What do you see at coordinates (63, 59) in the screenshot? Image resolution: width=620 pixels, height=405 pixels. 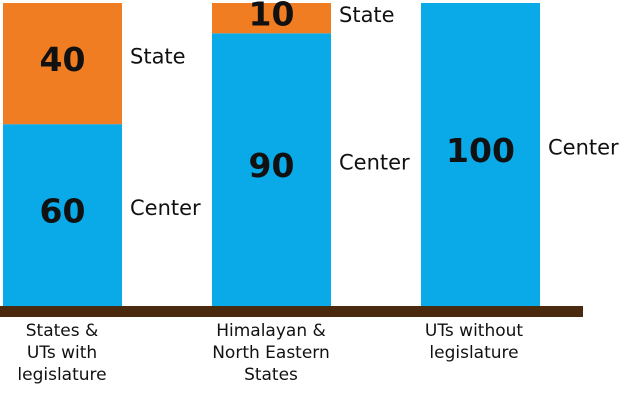 I see `data-label: 40` at bounding box center [63, 59].